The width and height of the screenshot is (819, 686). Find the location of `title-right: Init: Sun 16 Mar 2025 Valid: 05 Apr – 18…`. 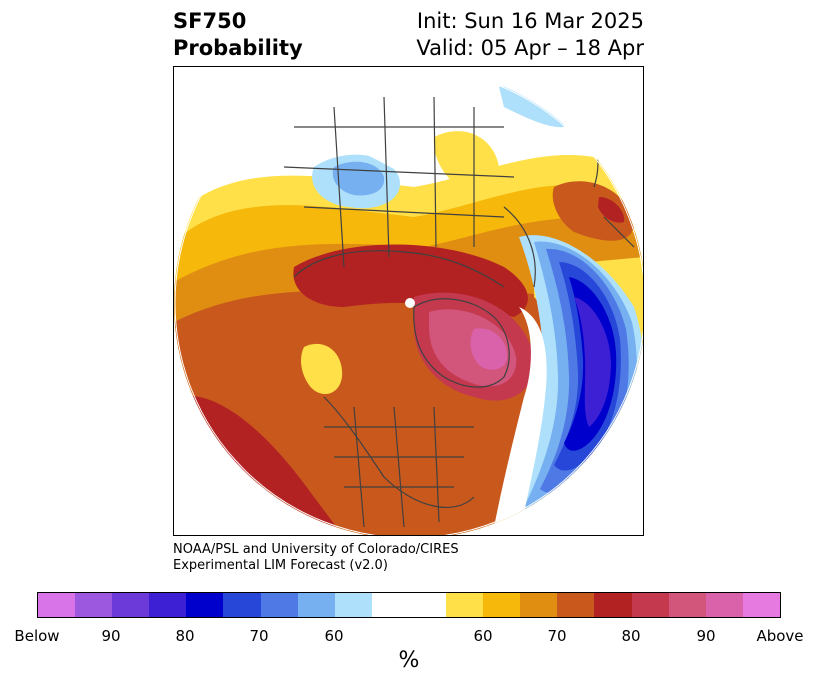

title-right: Init: Sun 16 Mar 2025 Valid: 05 Apr – 18… is located at coordinates (530, 35).